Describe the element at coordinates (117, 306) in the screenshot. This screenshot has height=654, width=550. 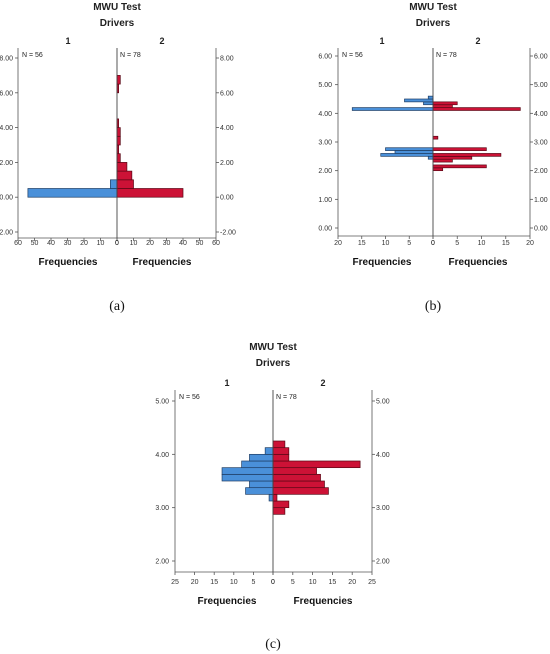
I see `panel-caption: (a)` at that location.